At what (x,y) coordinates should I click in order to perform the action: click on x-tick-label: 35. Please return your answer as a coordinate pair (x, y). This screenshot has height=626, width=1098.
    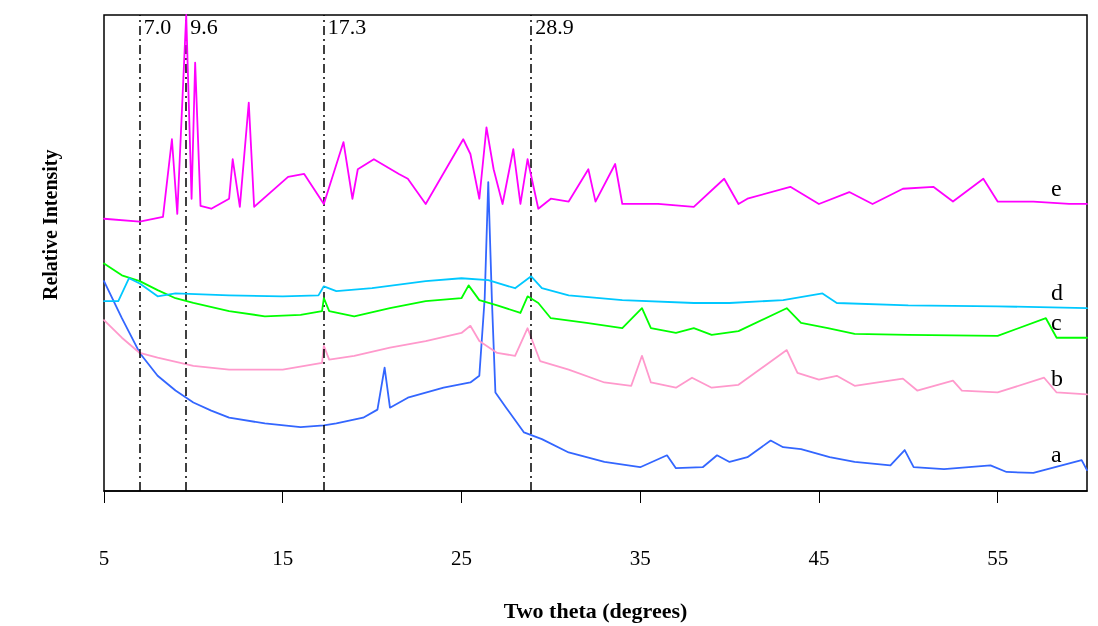
    Looking at the image, I should click on (640, 557).